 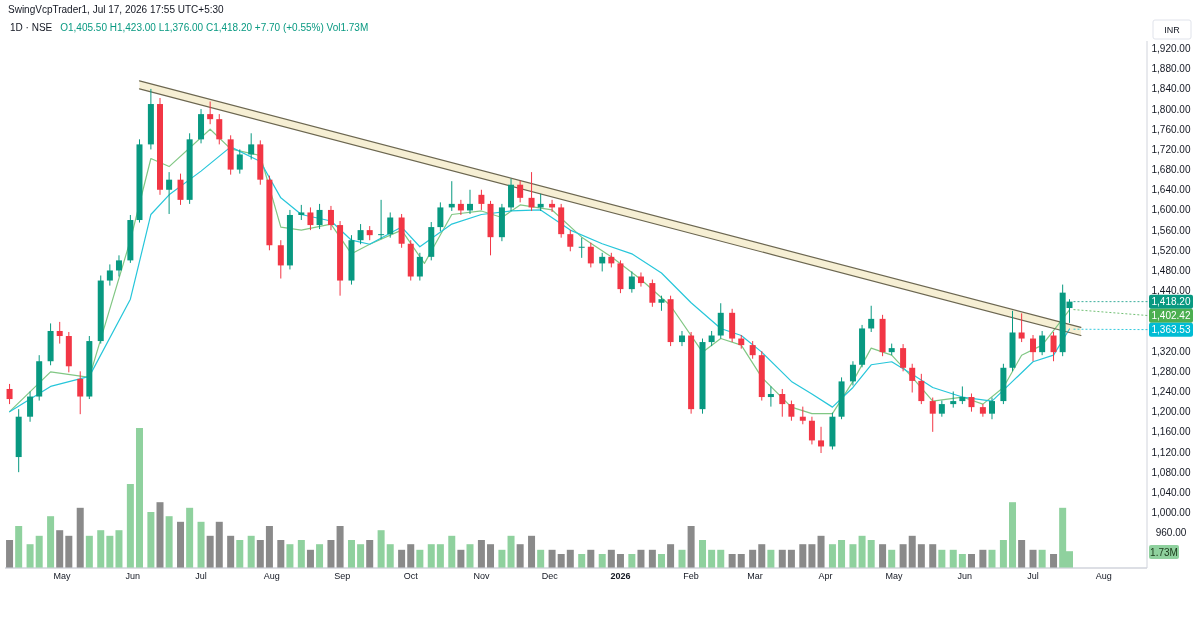 I want to click on text: SwingVcpTrader1, Jul 17, 2026 17:55 UTC+5:30, so click(x=116, y=9).